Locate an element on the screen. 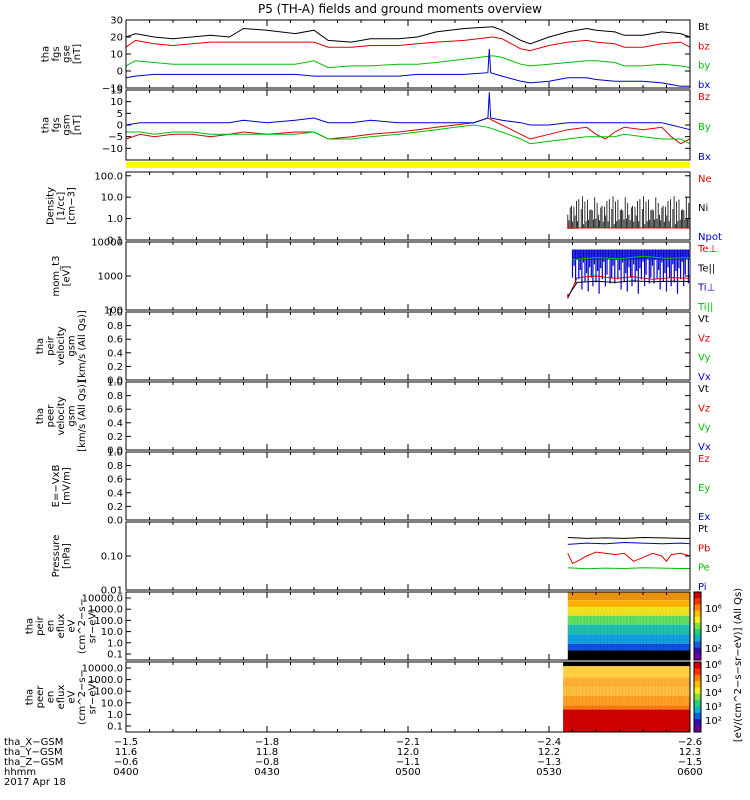  legend-entry: Bt is located at coordinates (703, 27).